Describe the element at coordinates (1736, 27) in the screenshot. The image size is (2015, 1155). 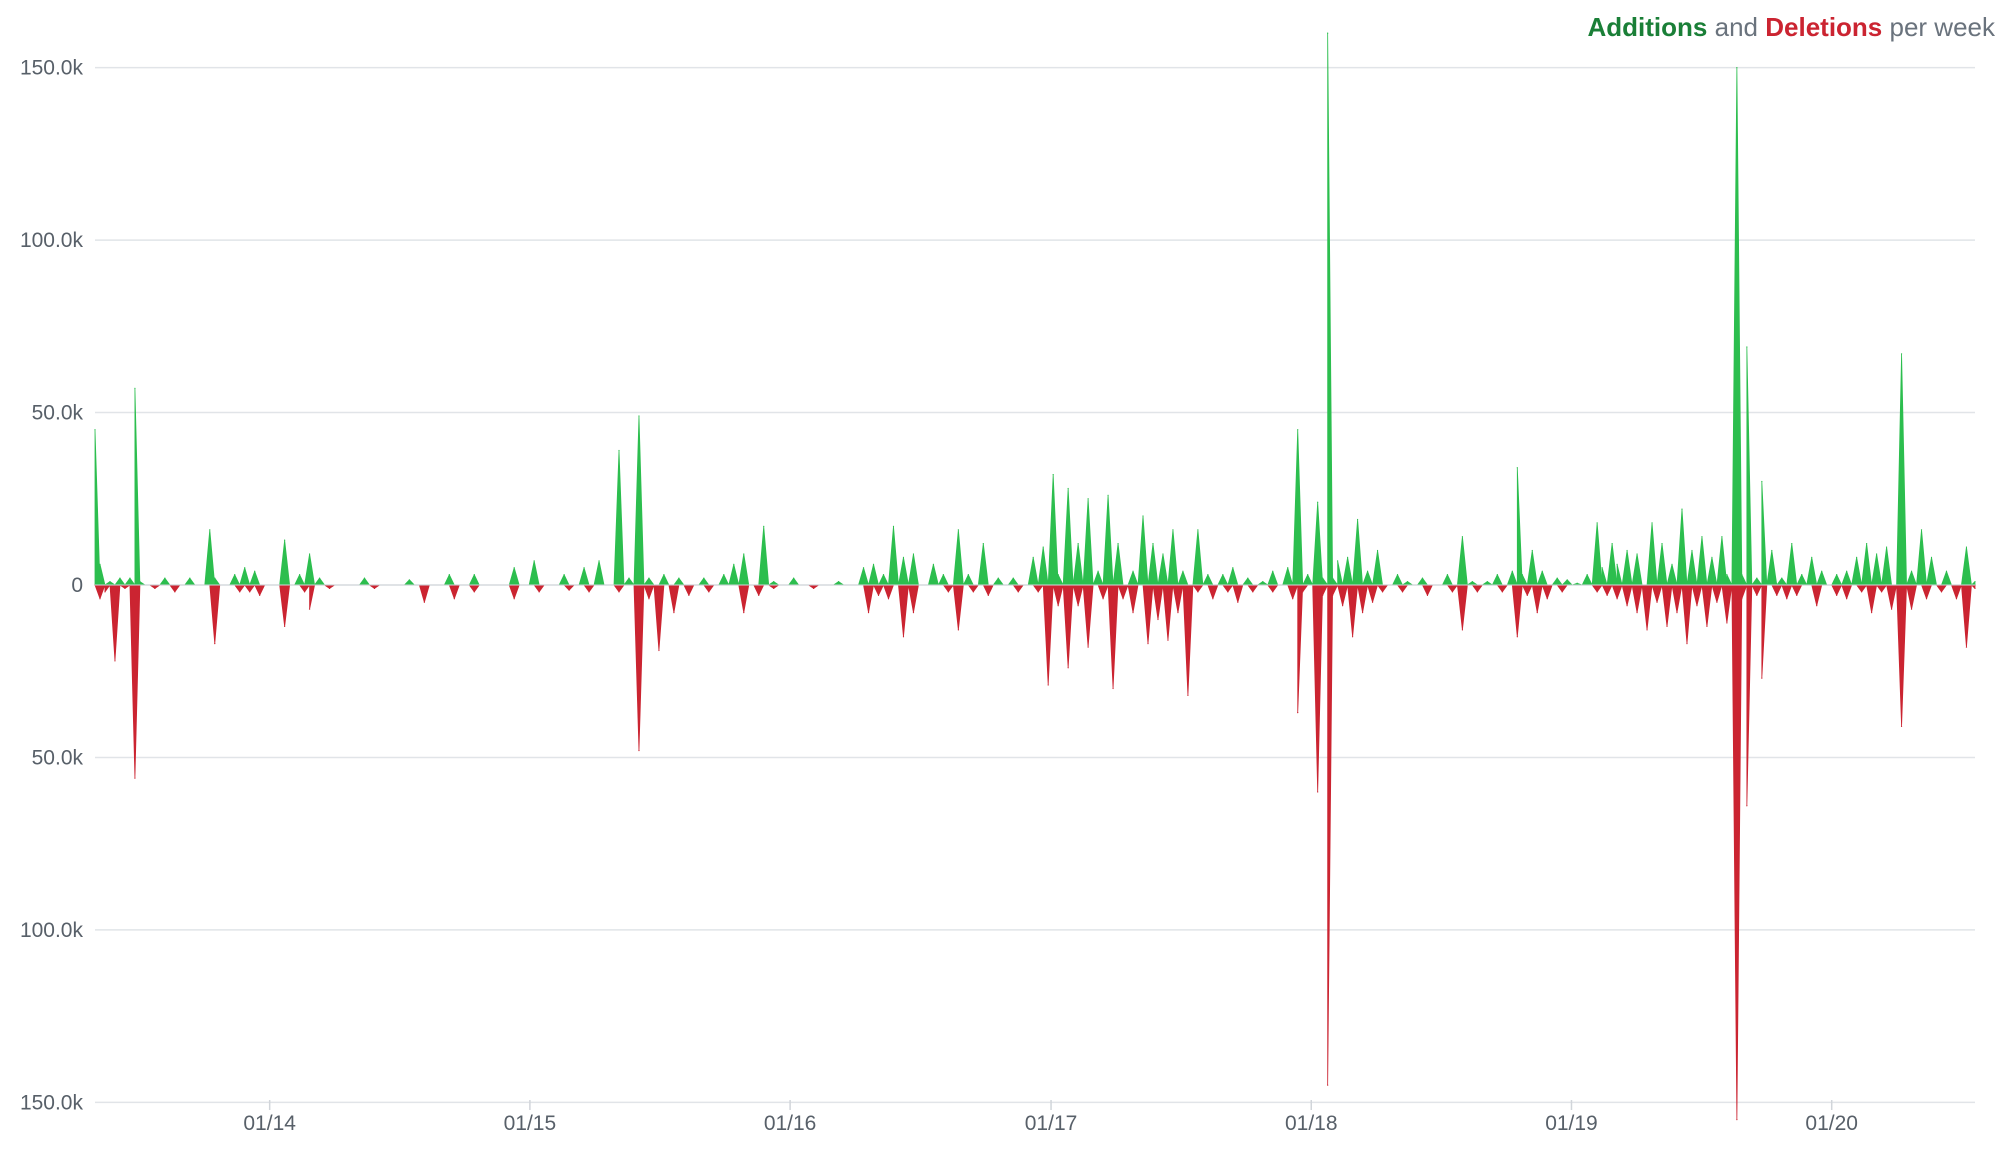
I see `legend-and-text: and` at that location.